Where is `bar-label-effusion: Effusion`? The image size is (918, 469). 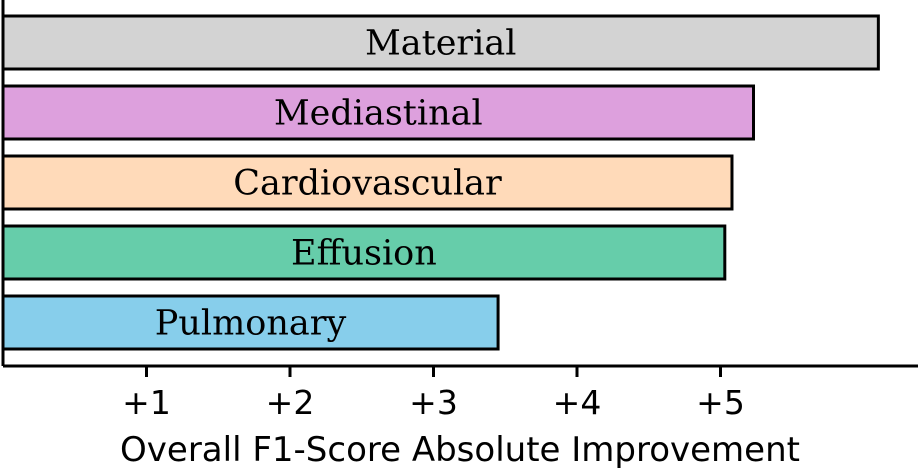
bar-label-effusion: Effusion is located at coordinates (364, 254).